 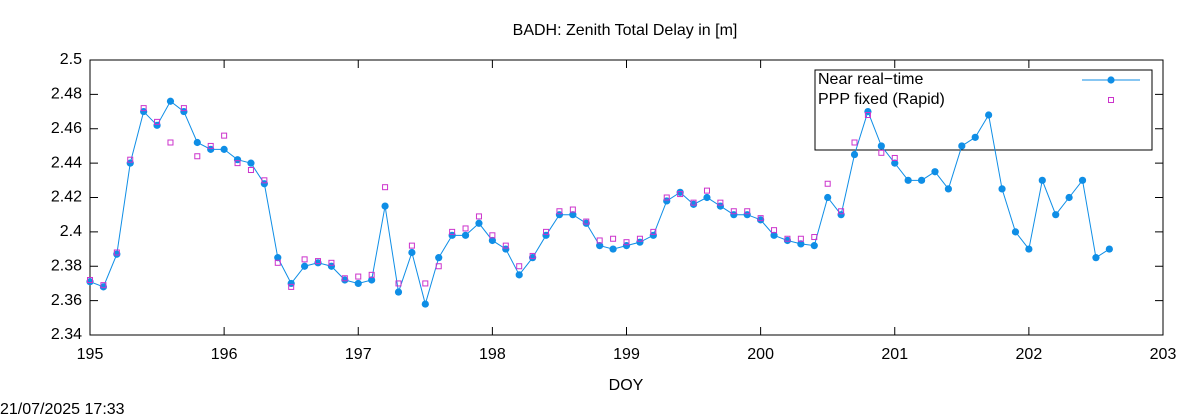 I want to click on x-tick-label: 203, so click(x=1163, y=354).